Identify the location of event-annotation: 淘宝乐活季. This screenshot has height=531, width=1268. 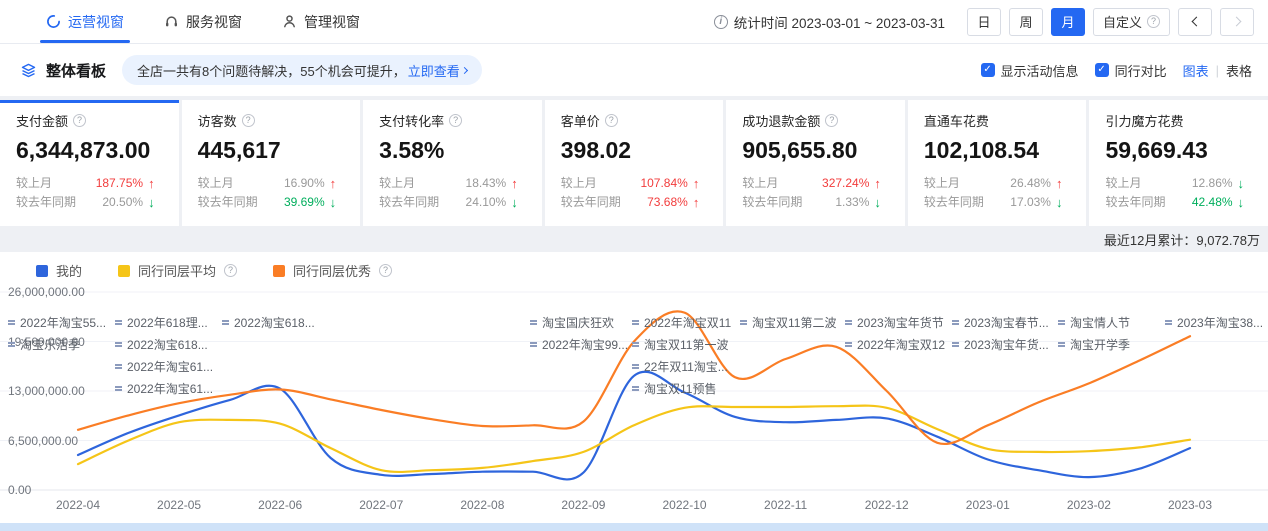
(44, 344).